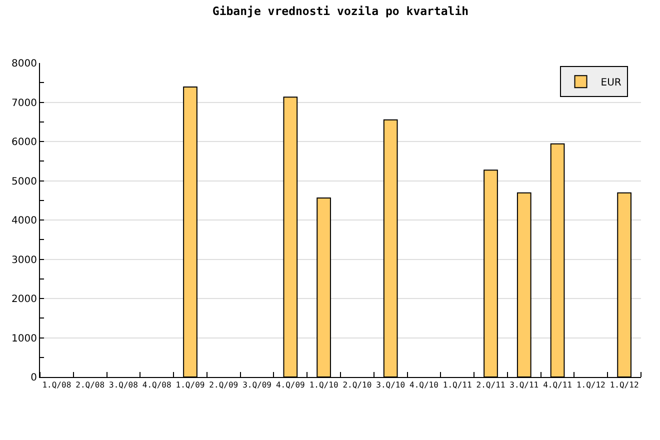 Image resolution: width=660 pixels, height=440 pixels. Describe the element at coordinates (457, 385) in the screenshot. I see `x-tick-label: 1.Q/11` at that location.